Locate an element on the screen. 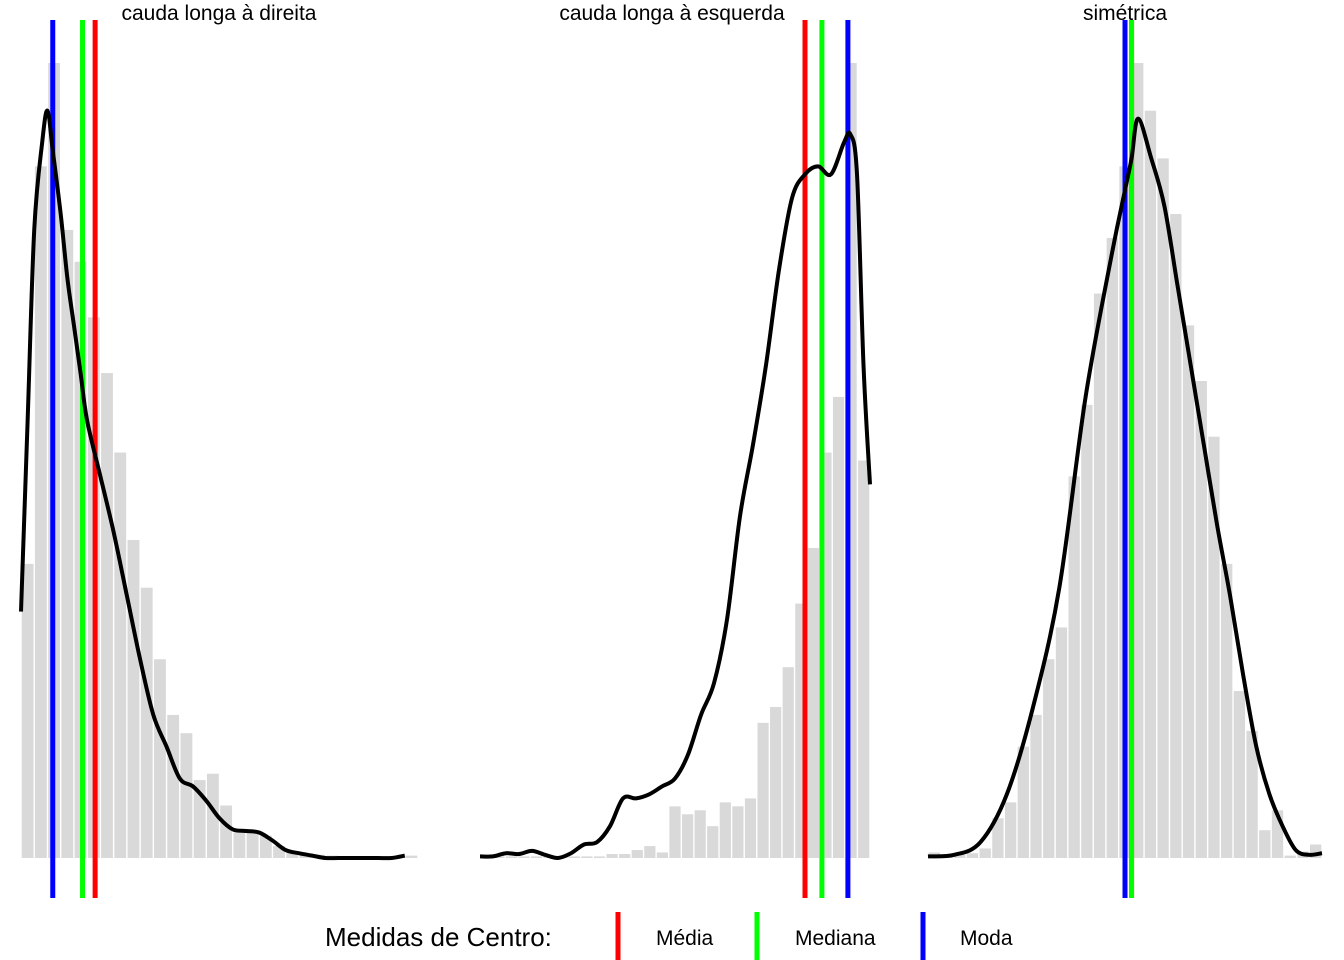 The image size is (1344, 960). legend-label: Média is located at coordinates (685, 938).